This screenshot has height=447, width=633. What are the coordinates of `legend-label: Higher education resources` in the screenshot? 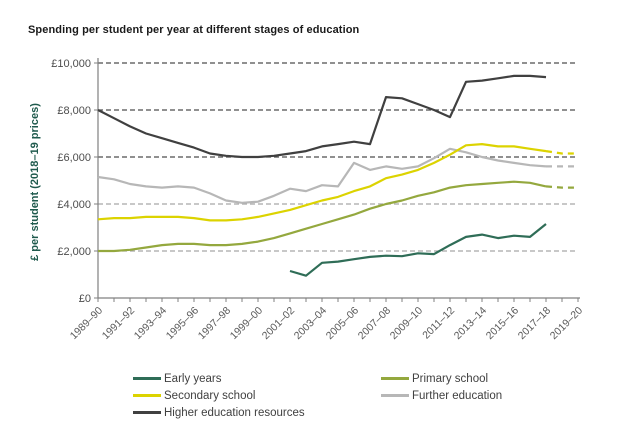 It's located at (234, 412).